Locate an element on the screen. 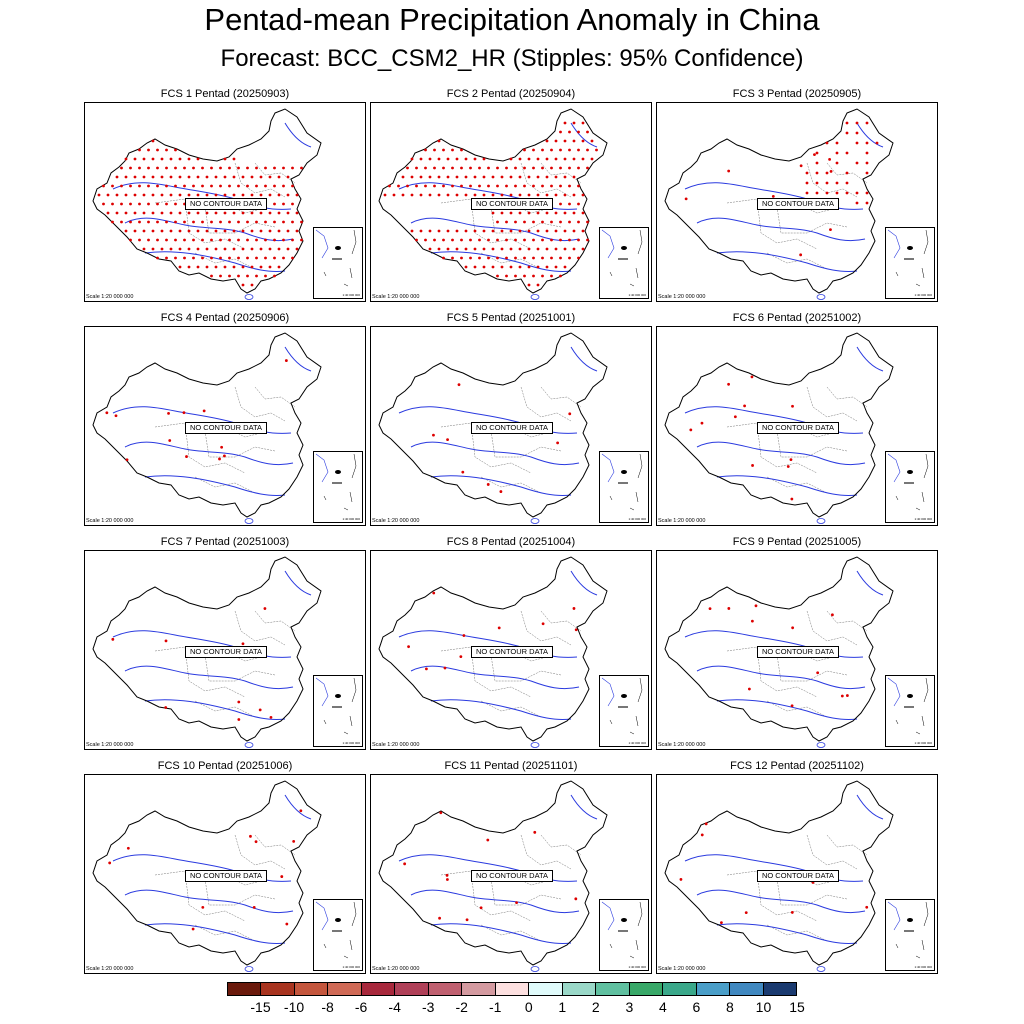 The width and height of the screenshot is (1024, 1024). inset-map is located at coordinates (908, 706).